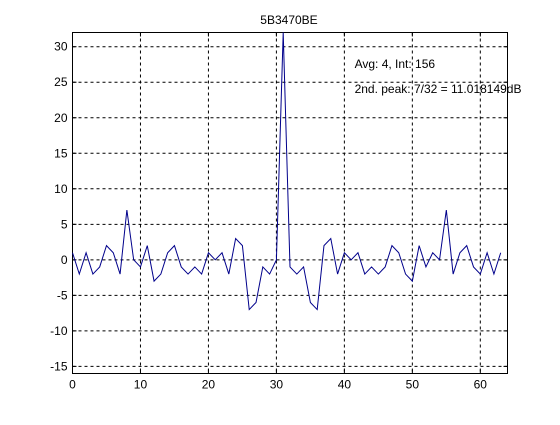 Image resolution: width=560 pixels, height=425 pixels. I want to click on y-tick-label: -10, so click(59, 331).